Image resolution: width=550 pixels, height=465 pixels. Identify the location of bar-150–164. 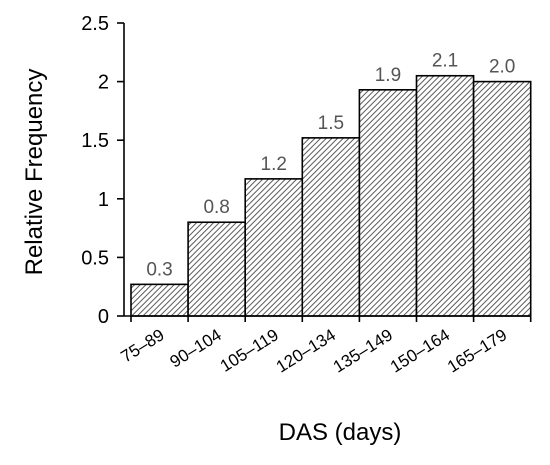
(445, 195).